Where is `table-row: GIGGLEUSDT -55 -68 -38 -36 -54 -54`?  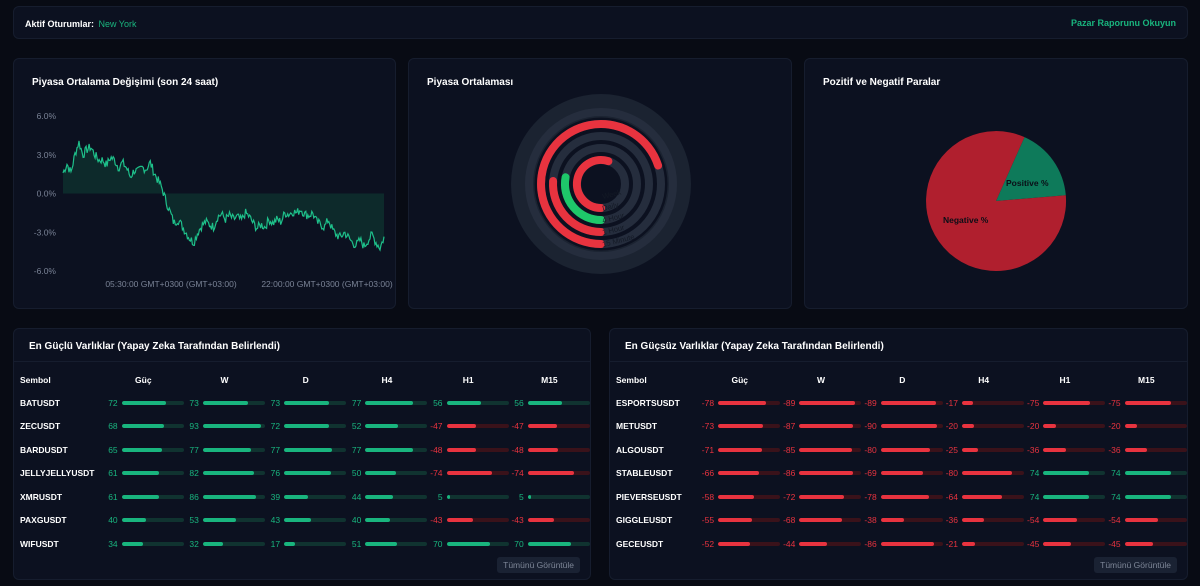
table-row: GIGGLEUSDT -55 -68 -38 -36 -54 -54 is located at coordinates (901, 521).